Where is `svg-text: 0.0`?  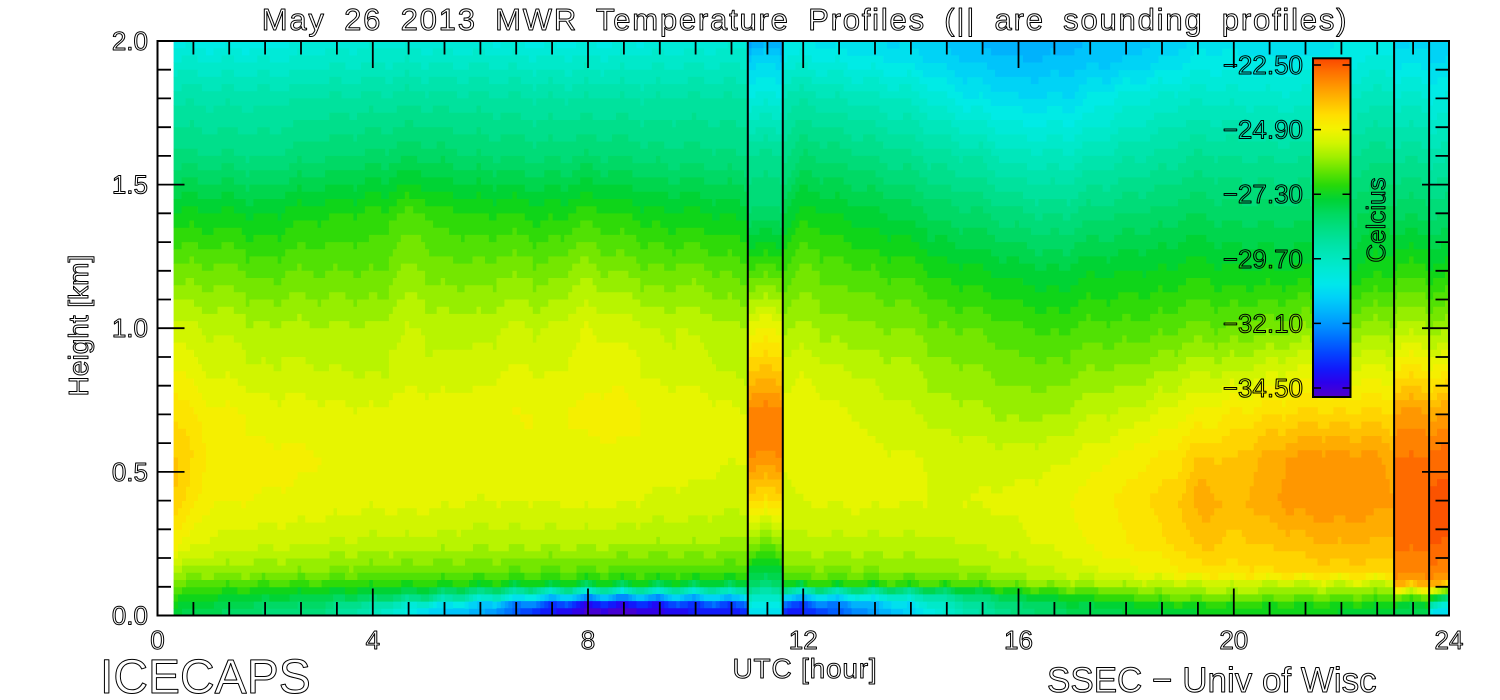
svg-text: 0.0 is located at coordinates (130, 616).